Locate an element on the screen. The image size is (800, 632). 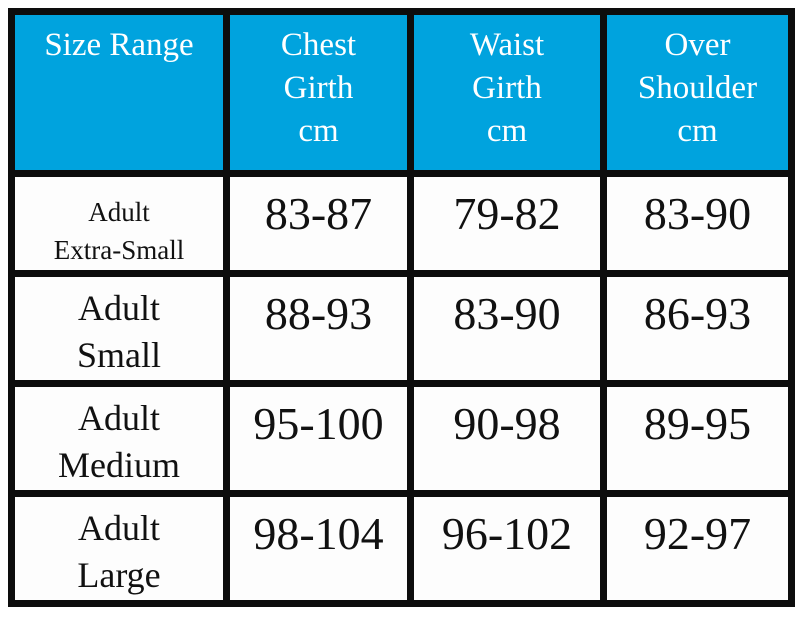
row-label: Adult Large is located at coordinates (119, 548).